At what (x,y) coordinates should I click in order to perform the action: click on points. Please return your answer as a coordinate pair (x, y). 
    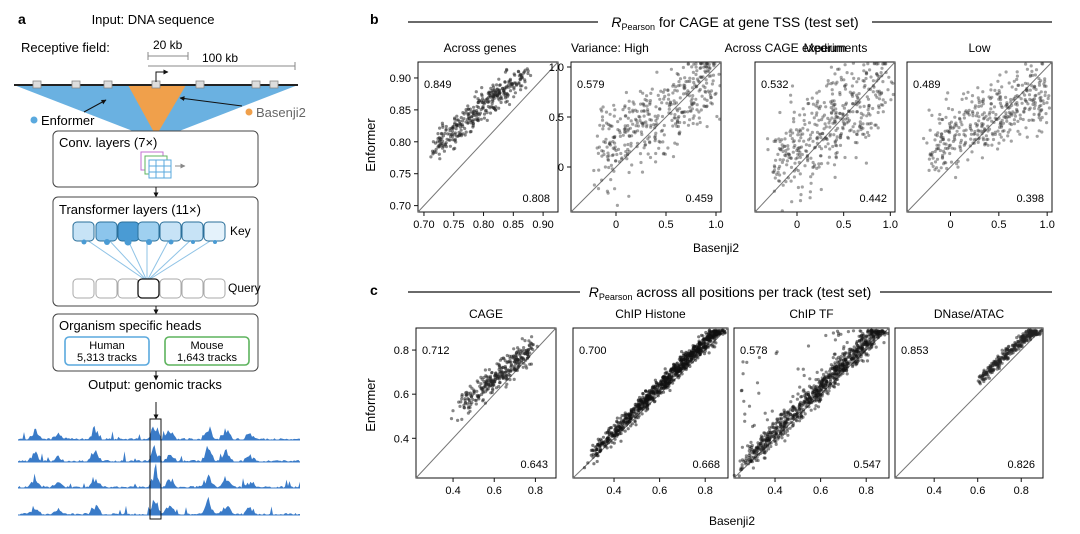
    Looking at the image, I should click on (481, 114).